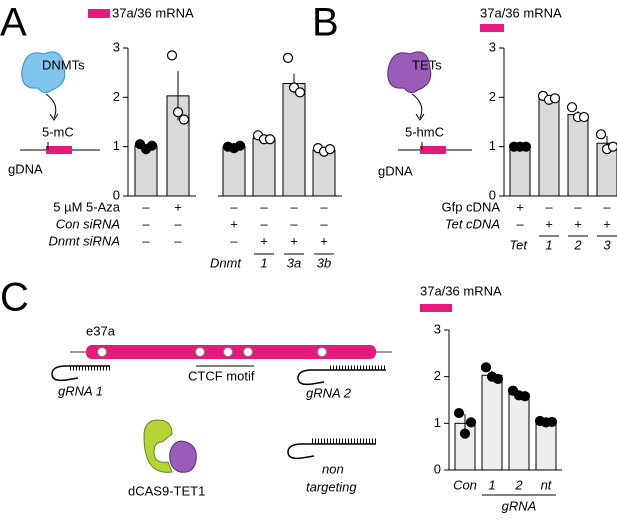 The height and width of the screenshot is (522, 617). What do you see at coordinates (607, 244) in the screenshot?
I see `x-tick-label: 3` at bounding box center [607, 244].